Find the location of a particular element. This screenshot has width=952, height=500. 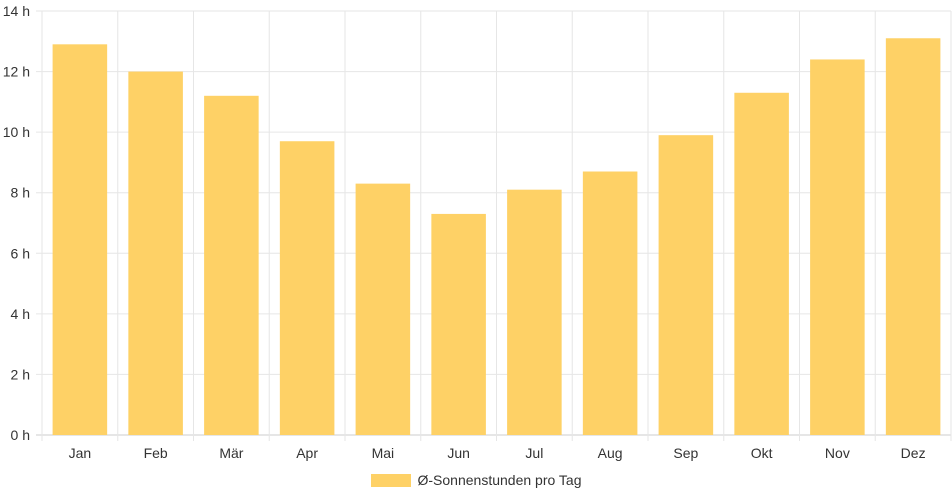

bar-Jun is located at coordinates (458, 324).